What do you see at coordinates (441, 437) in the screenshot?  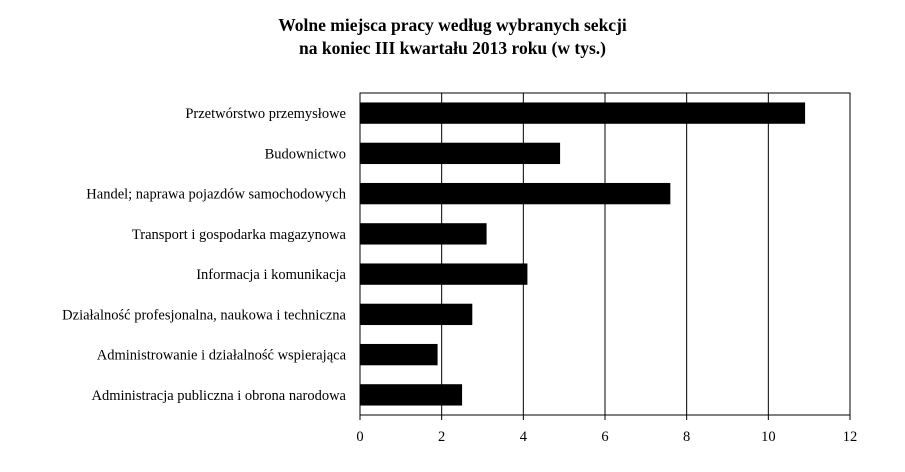 I see `x-tick-label: 2` at bounding box center [441, 437].